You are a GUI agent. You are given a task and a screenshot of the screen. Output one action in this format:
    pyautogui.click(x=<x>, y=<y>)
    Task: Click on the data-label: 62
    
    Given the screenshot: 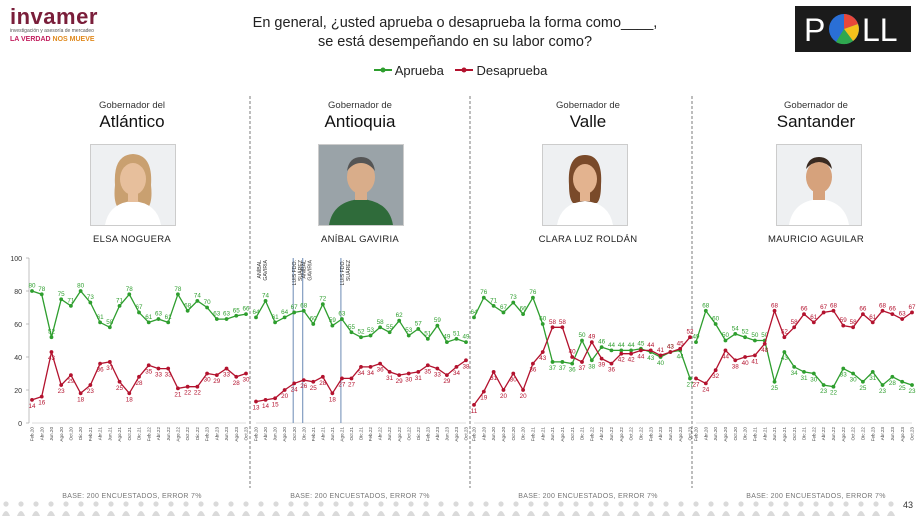 What is the action you would take?
    pyautogui.click(x=400, y=315)
    